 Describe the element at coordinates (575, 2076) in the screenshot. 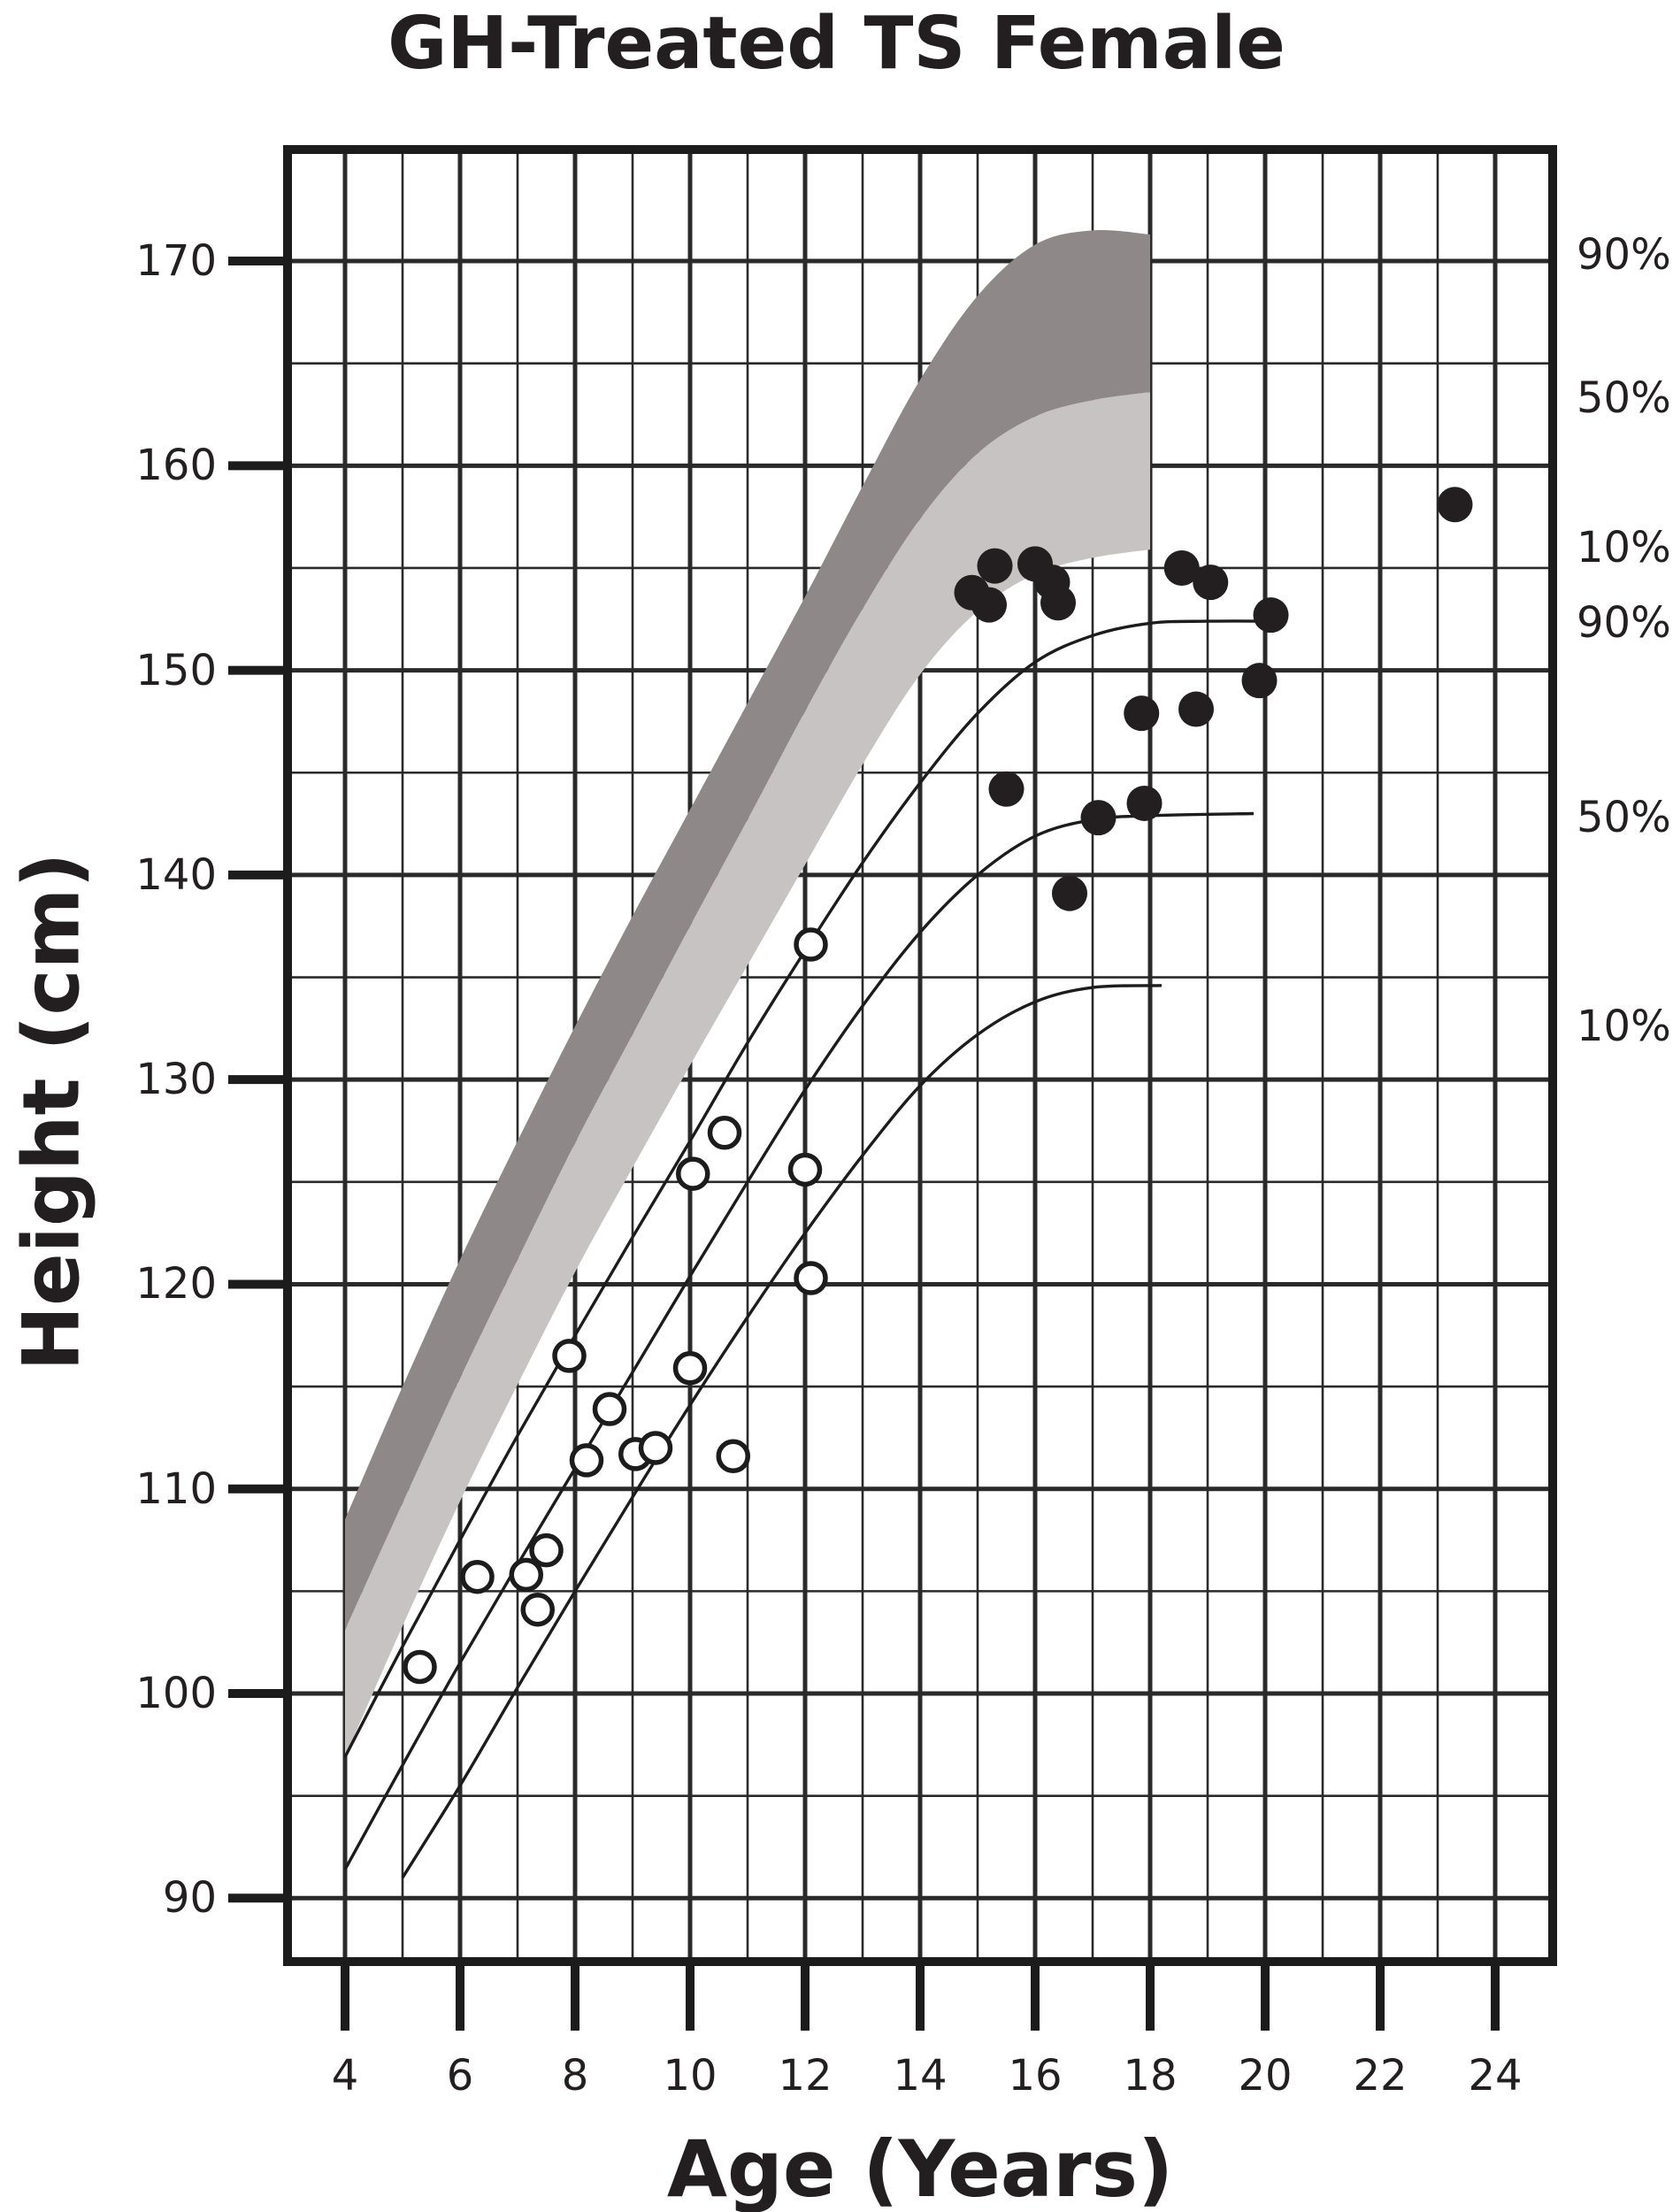

I see `x-tick-label: 8` at that location.